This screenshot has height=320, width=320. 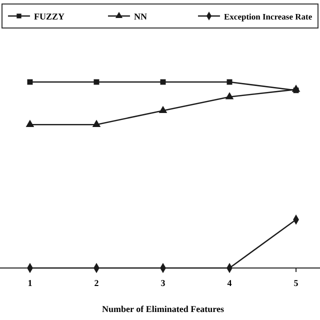 What do you see at coordinates (50, 17) in the screenshot?
I see `legend-label: FUZZY` at bounding box center [50, 17].